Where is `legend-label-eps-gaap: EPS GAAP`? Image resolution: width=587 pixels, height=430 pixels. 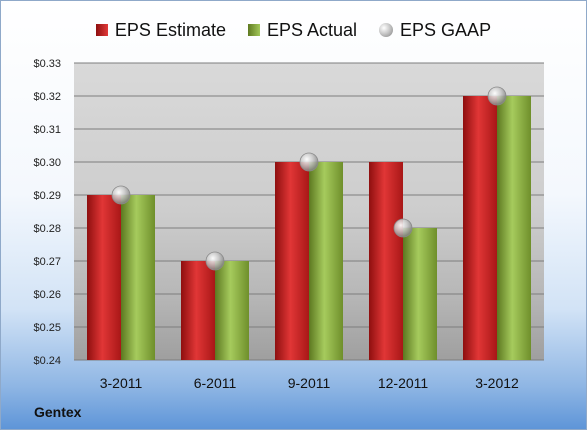
legend-label-eps-gaap: EPS GAAP is located at coordinates (446, 29).